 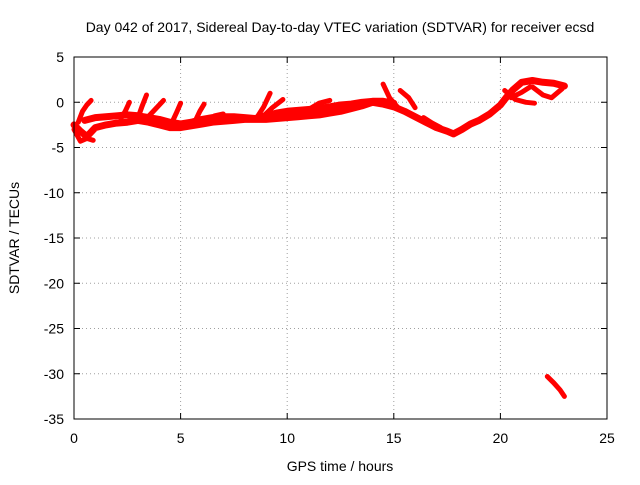 What do you see at coordinates (60, 102) in the screenshot?
I see `y-tick-label: 0` at bounding box center [60, 102].